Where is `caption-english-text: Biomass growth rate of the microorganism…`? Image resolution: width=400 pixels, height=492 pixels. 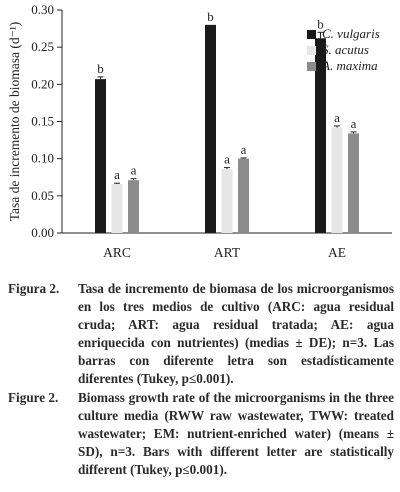 caption-english-text: Biomass growth rate of the microorganism… is located at coordinates (236, 433).